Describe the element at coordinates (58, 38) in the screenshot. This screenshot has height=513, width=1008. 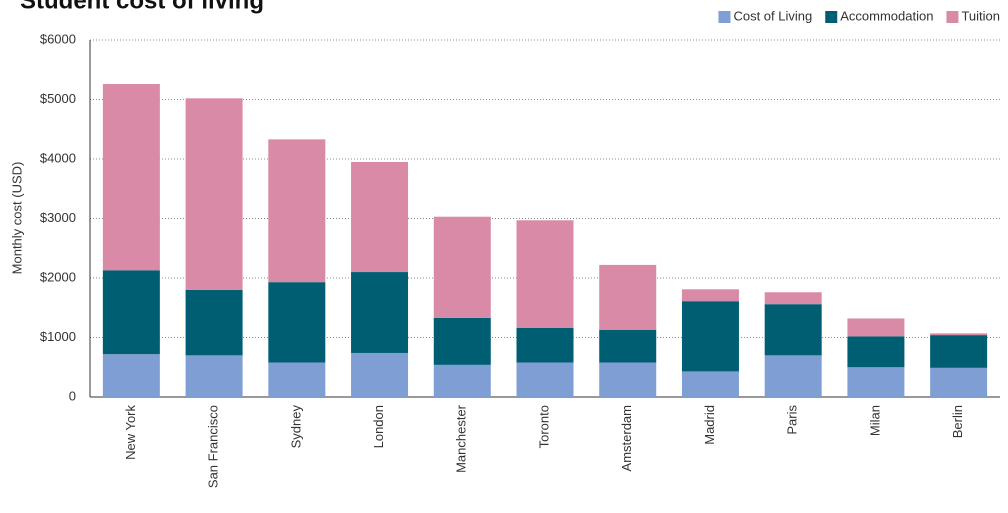
I see `y-tick-label: $6000` at that location.